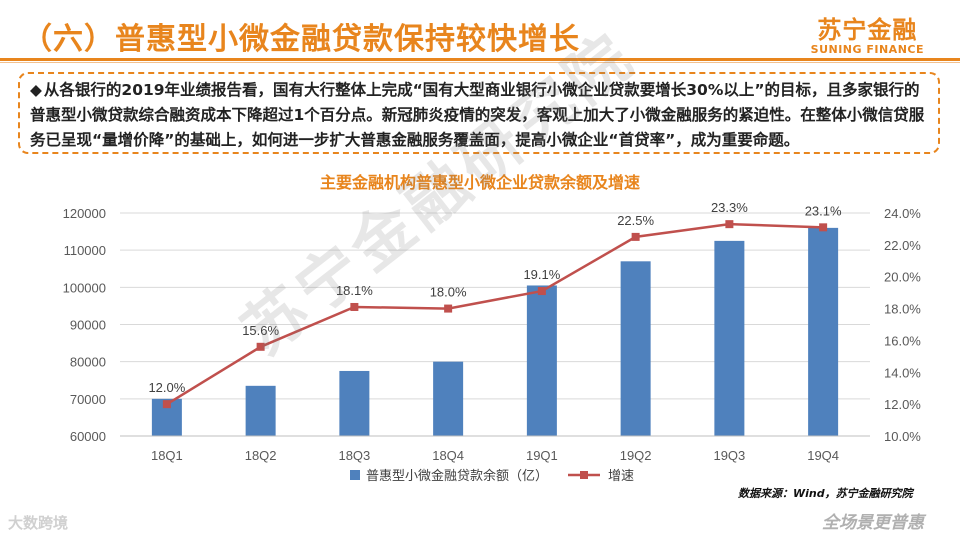 Image resolution: width=960 pixels, height=540 pixels. What do you see at coordinates (480, 182) in the screenshot?
I see `chart-title: 主要金融机构普惠型小微企业贷款余额及增速` at bounding box center [480, 182].